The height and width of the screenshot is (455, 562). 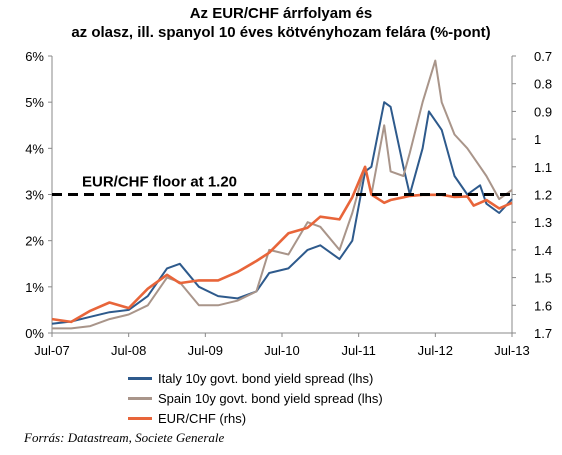 What do you see at coordinates (266, 378) in the screenshot?
I see `legend-label-italy: Italy 10y govt. bond yield spread (lhs)` at bounding box center [266, 378].